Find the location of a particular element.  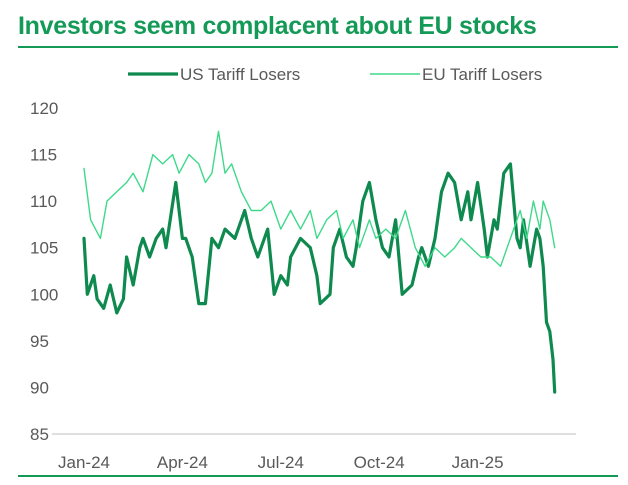

legend-label: US Tariff Losers is located at coordinates (240, 74).